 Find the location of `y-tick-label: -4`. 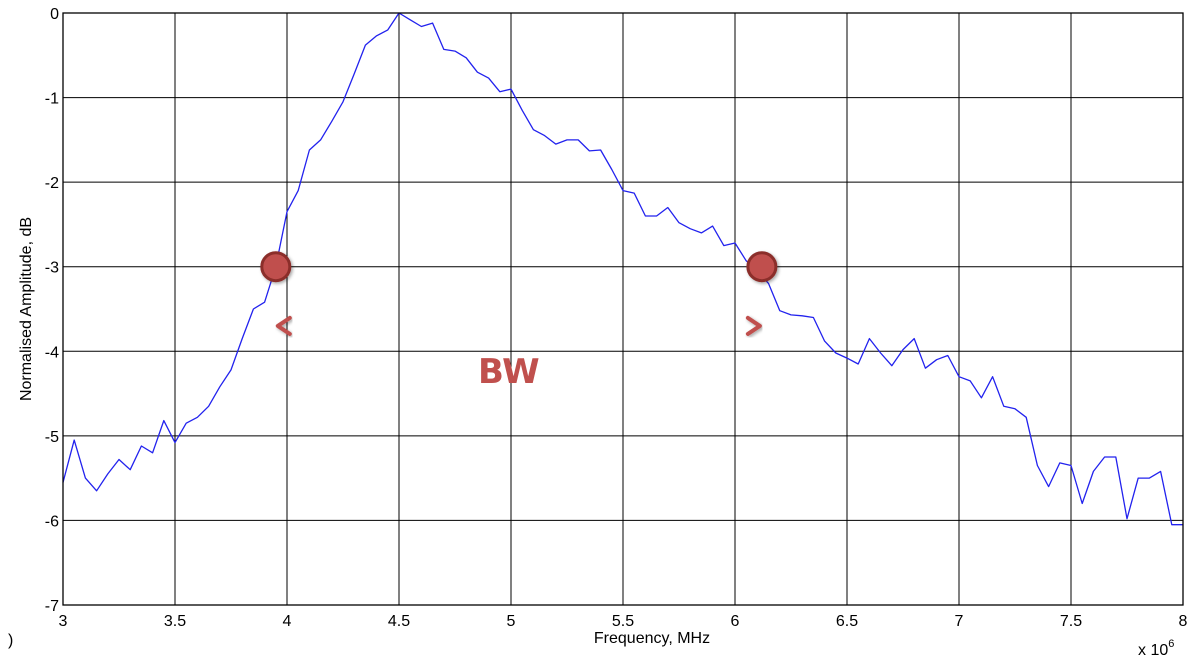

y-tick-label: -4 is located at coordinates (52, 352).